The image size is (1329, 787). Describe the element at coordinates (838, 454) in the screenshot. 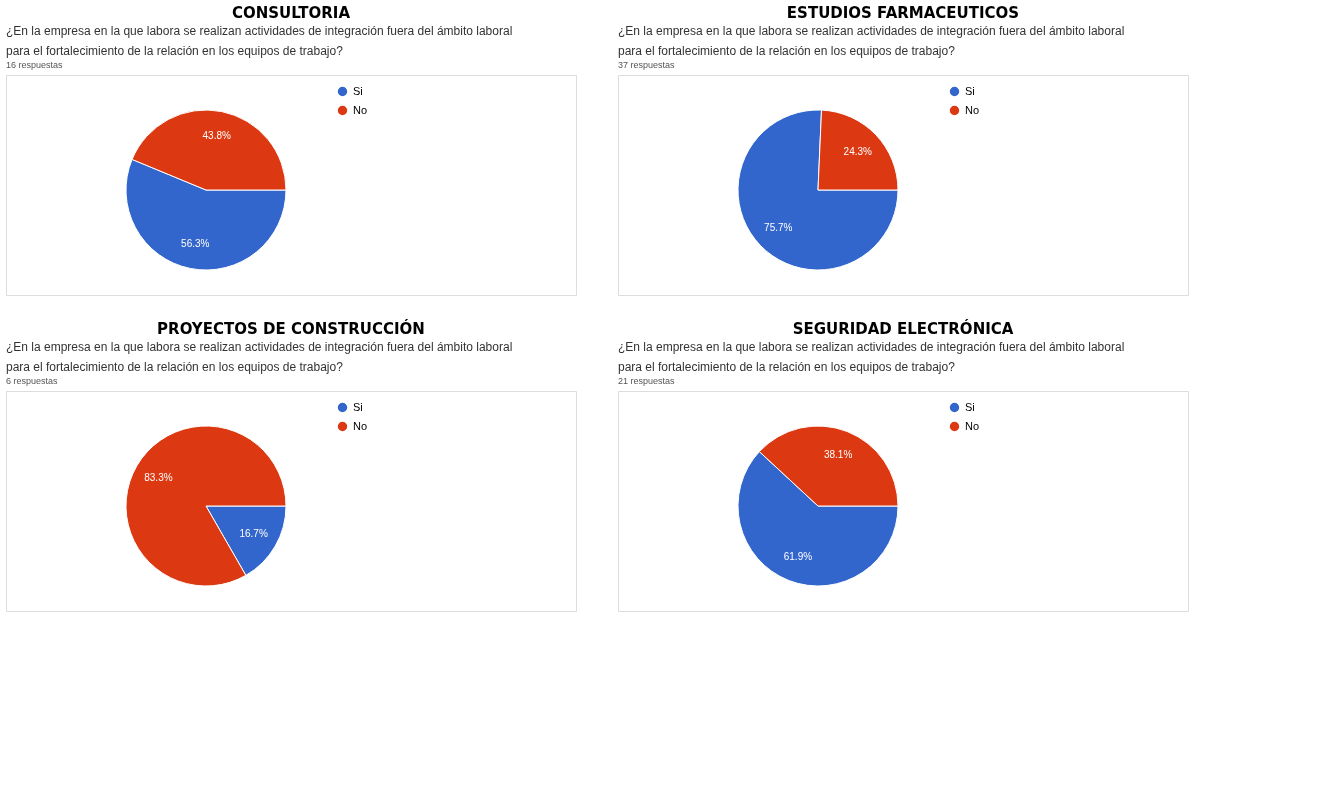

I see `data-label: 38.1%` at that location.